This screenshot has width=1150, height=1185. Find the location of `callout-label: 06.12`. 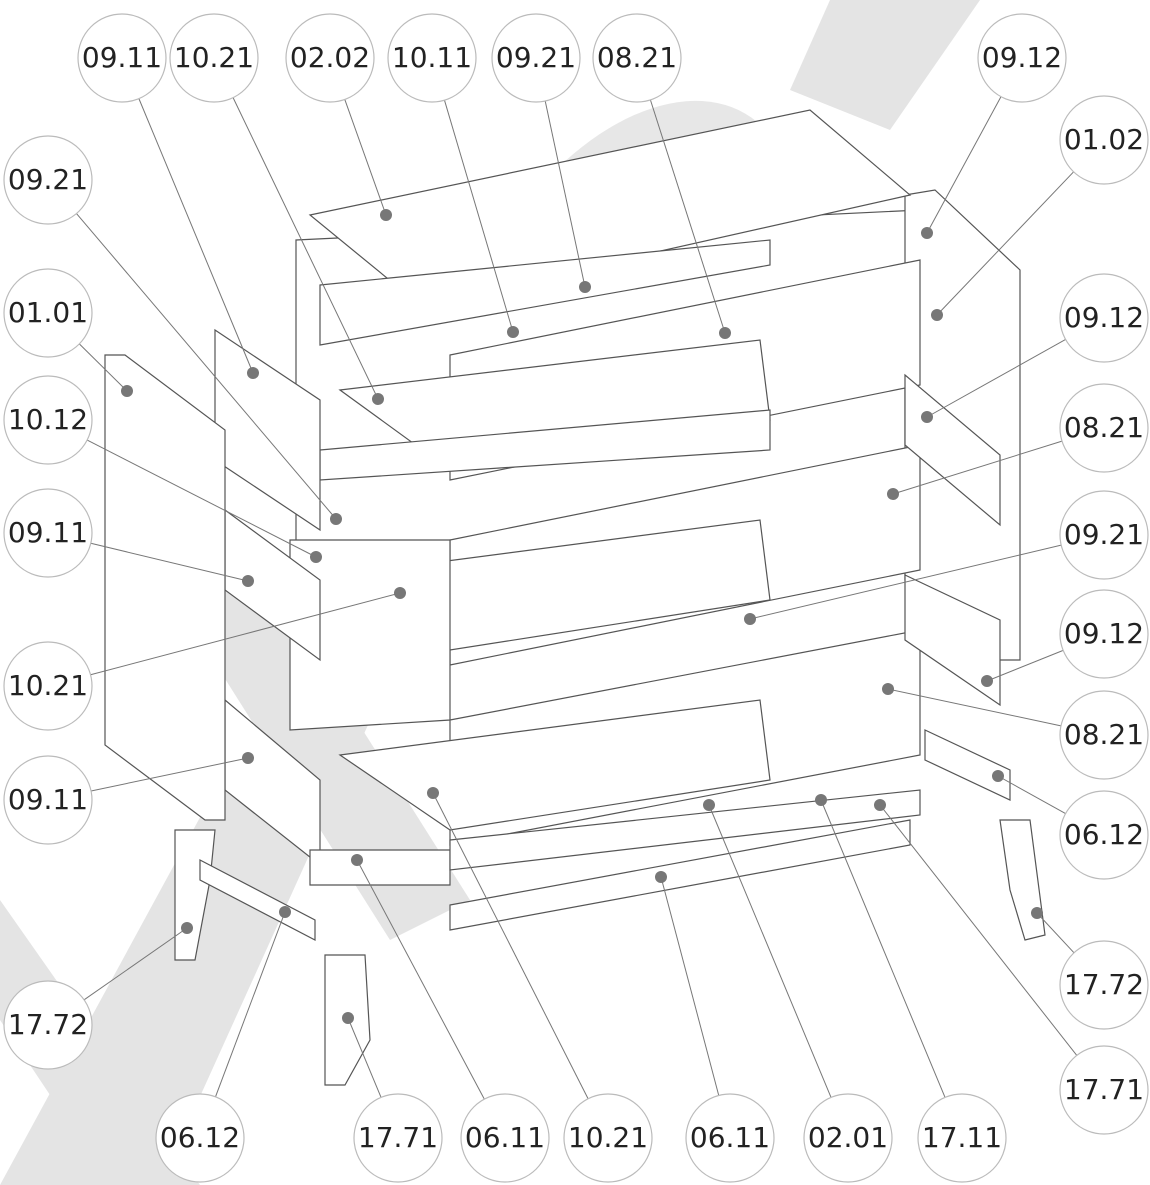

callout-label: 06.12 is located at coordinates (200, 1137).